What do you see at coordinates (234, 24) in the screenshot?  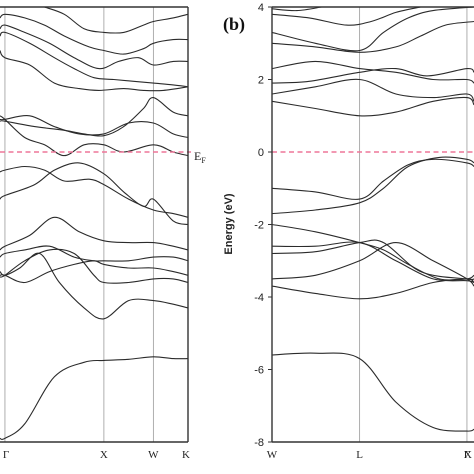 I see `panel-b-label: (b)` at bounding box center [234, 24].